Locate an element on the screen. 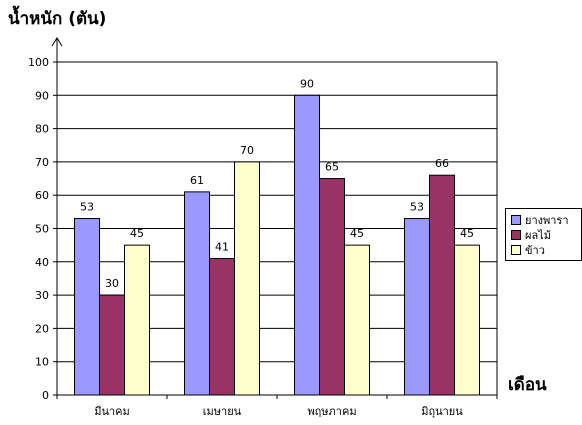  x-tick-label: มีนาคม is located at coordinates (112, 411).